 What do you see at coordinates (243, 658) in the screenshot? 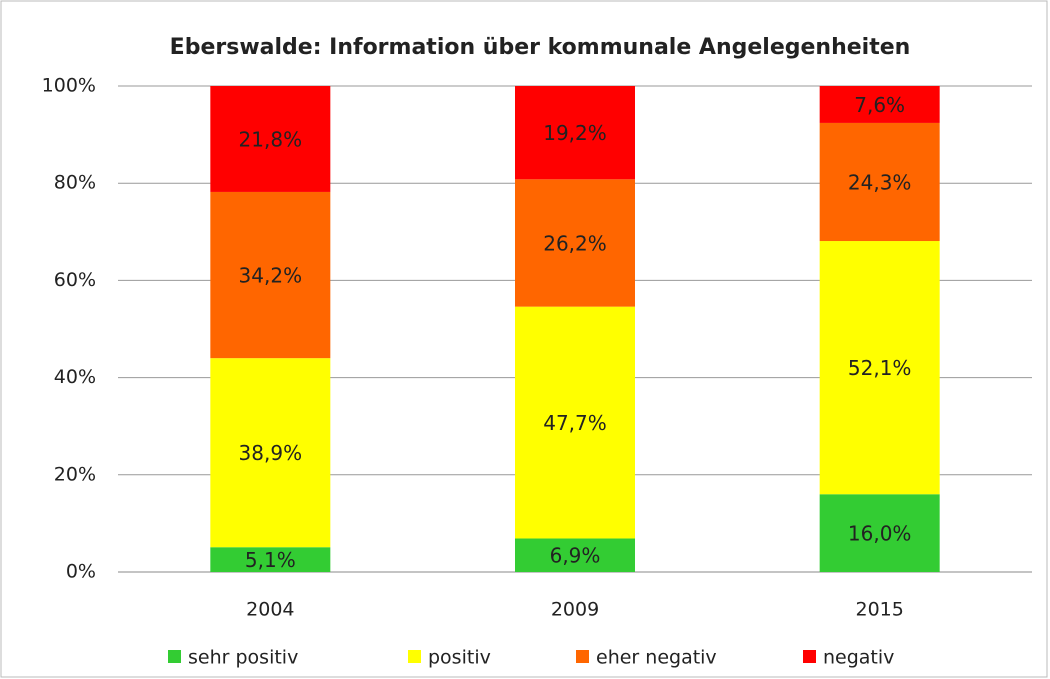
I see `legend-label: sehr positiv` at bounding box center [243, 658].